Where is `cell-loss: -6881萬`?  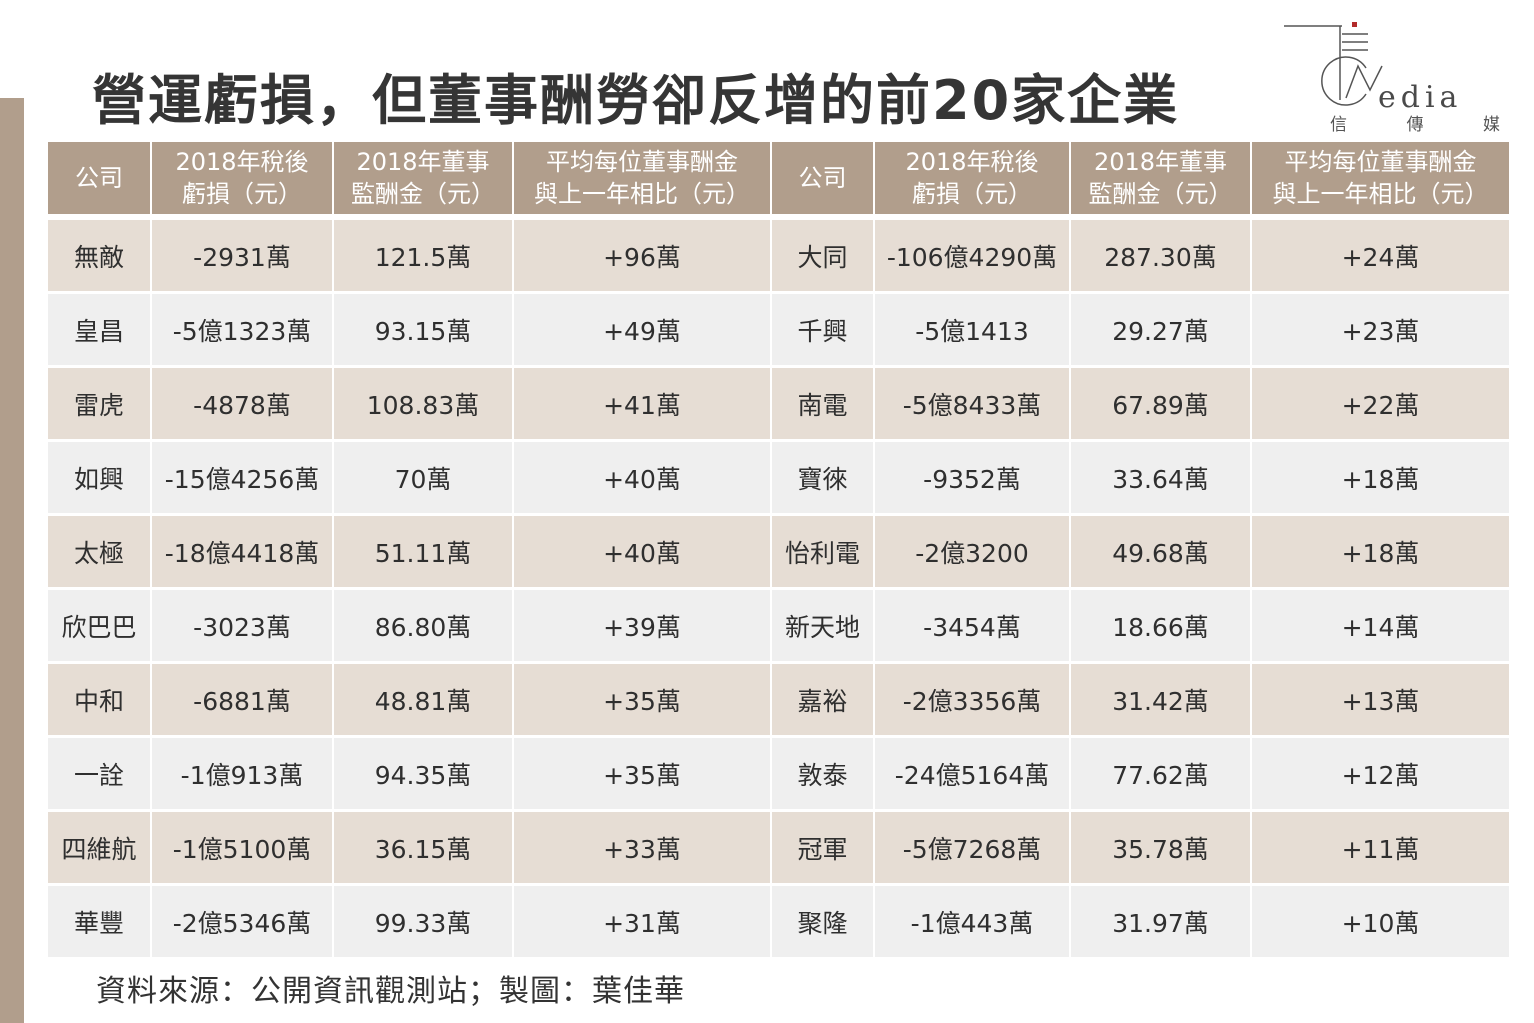
cell-loss: -6881萬 is located at coordinates (242, 699).